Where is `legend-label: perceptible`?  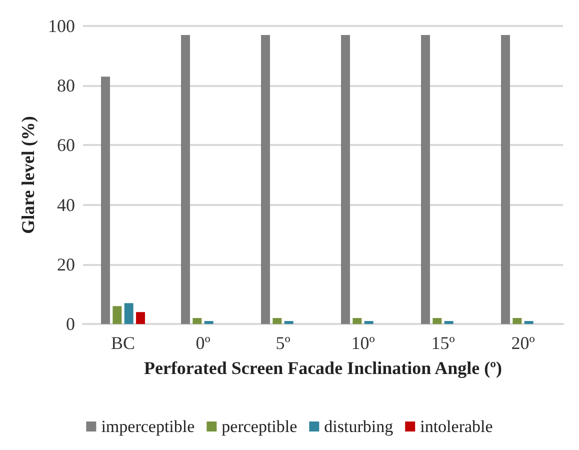 legend-label: perceptible is located at coordinates (260, 426).